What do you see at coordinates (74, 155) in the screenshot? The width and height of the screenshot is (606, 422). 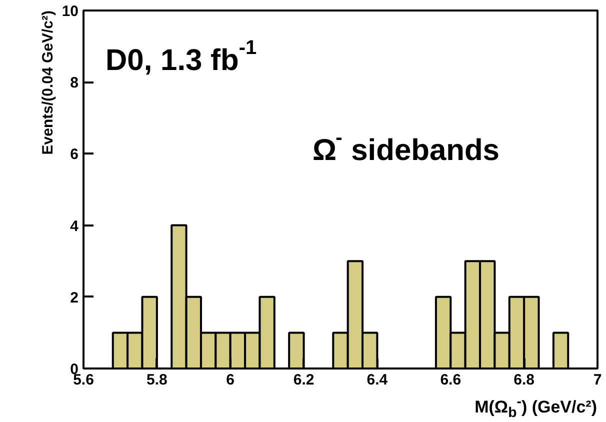 I see `y-tick-label: 6` at bounding box center [74, 155].